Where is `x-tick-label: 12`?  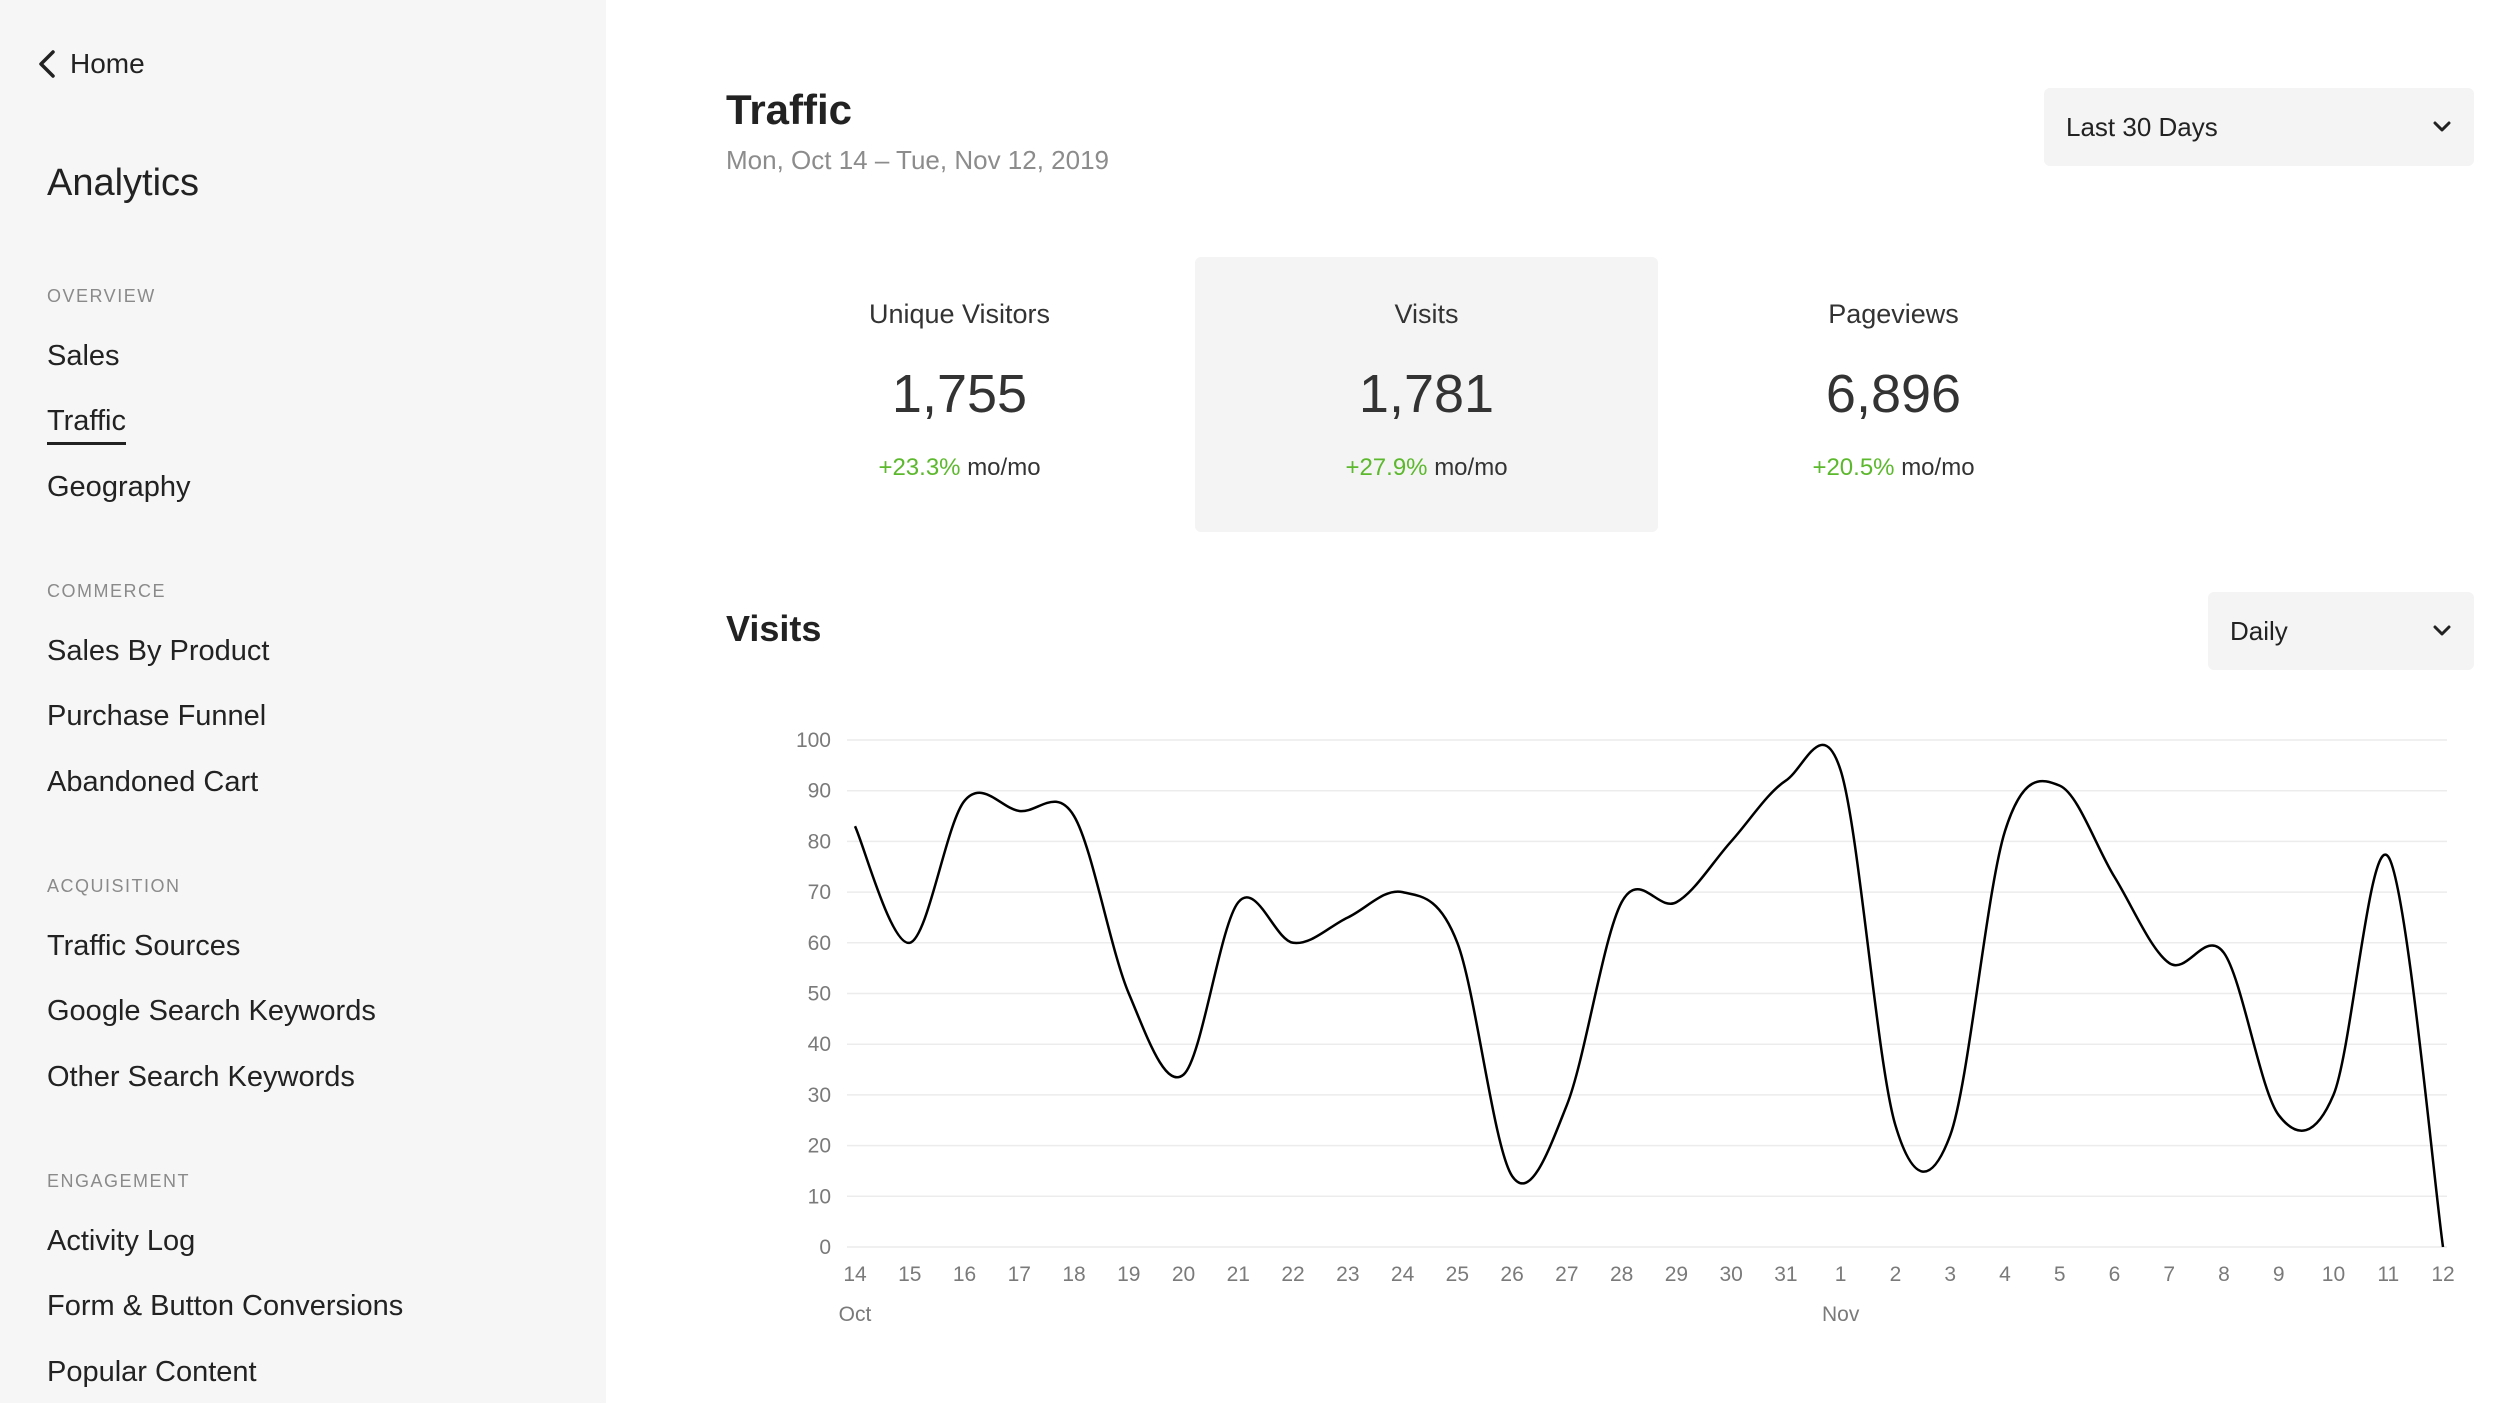 x-tick-label: 12 is located at coordinates (2442, 1274).